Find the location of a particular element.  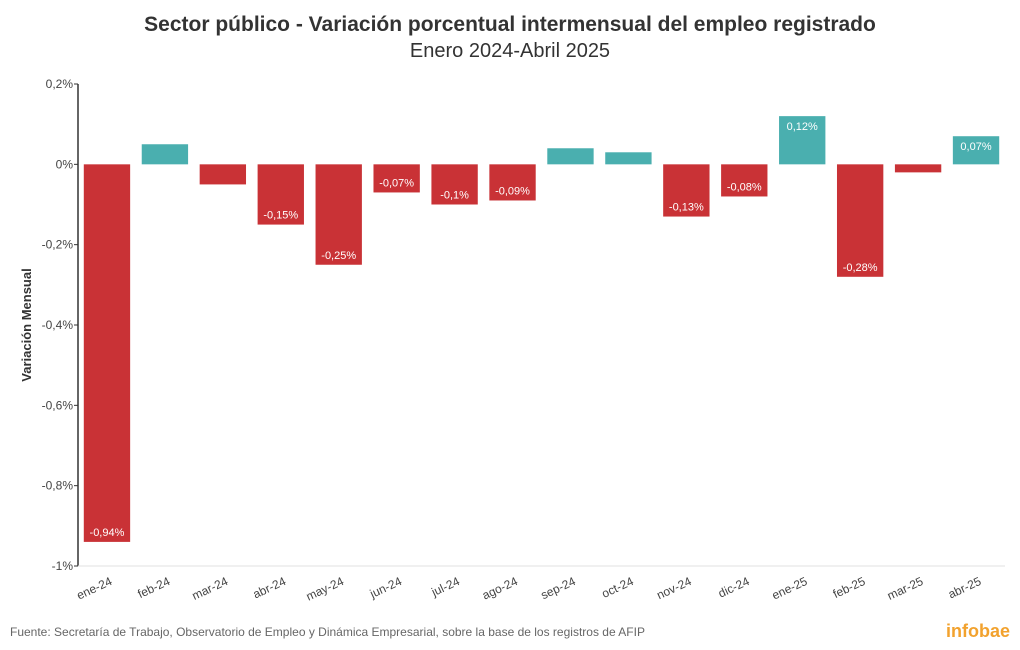

data-label-ene-25: 0,12% is located at coordinates (802, 127).